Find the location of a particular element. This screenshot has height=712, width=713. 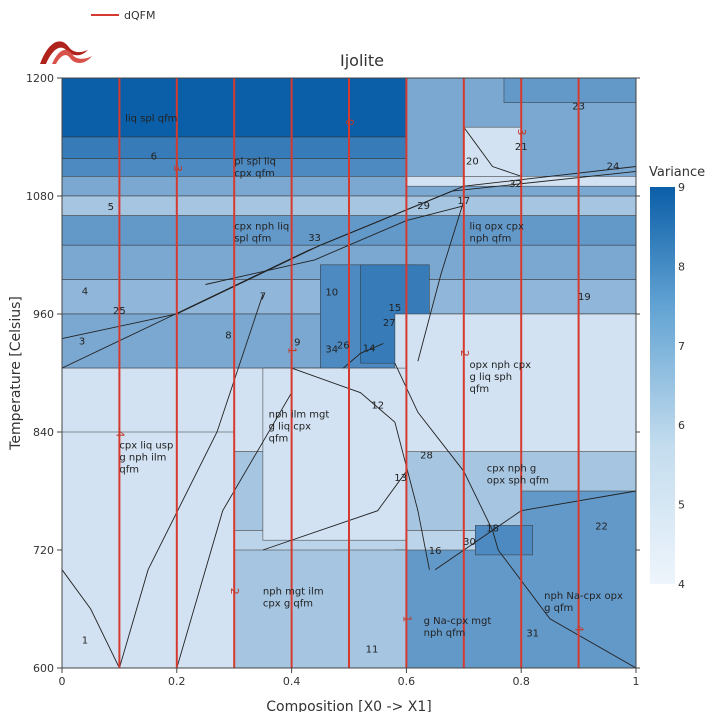

colorbar-tick-1: 5 is located at coordinates (681, 505).